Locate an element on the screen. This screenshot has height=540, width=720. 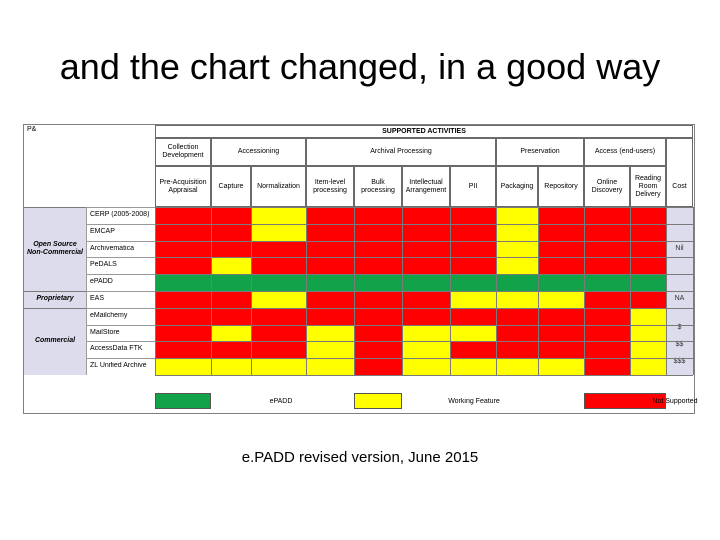
category-label-2: Commercial is located at coordinates (55, 341).